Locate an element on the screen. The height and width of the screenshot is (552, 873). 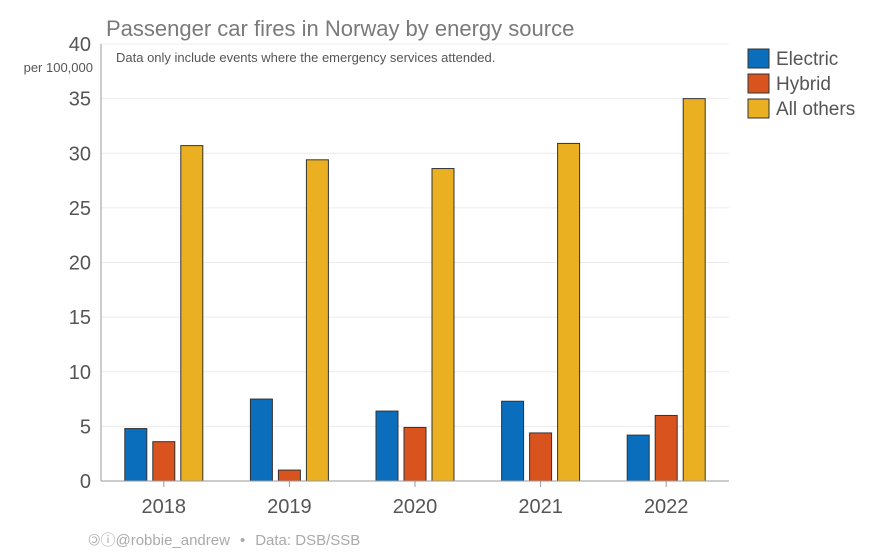
bar-electric-2021 is located at coordinates (513, 441).